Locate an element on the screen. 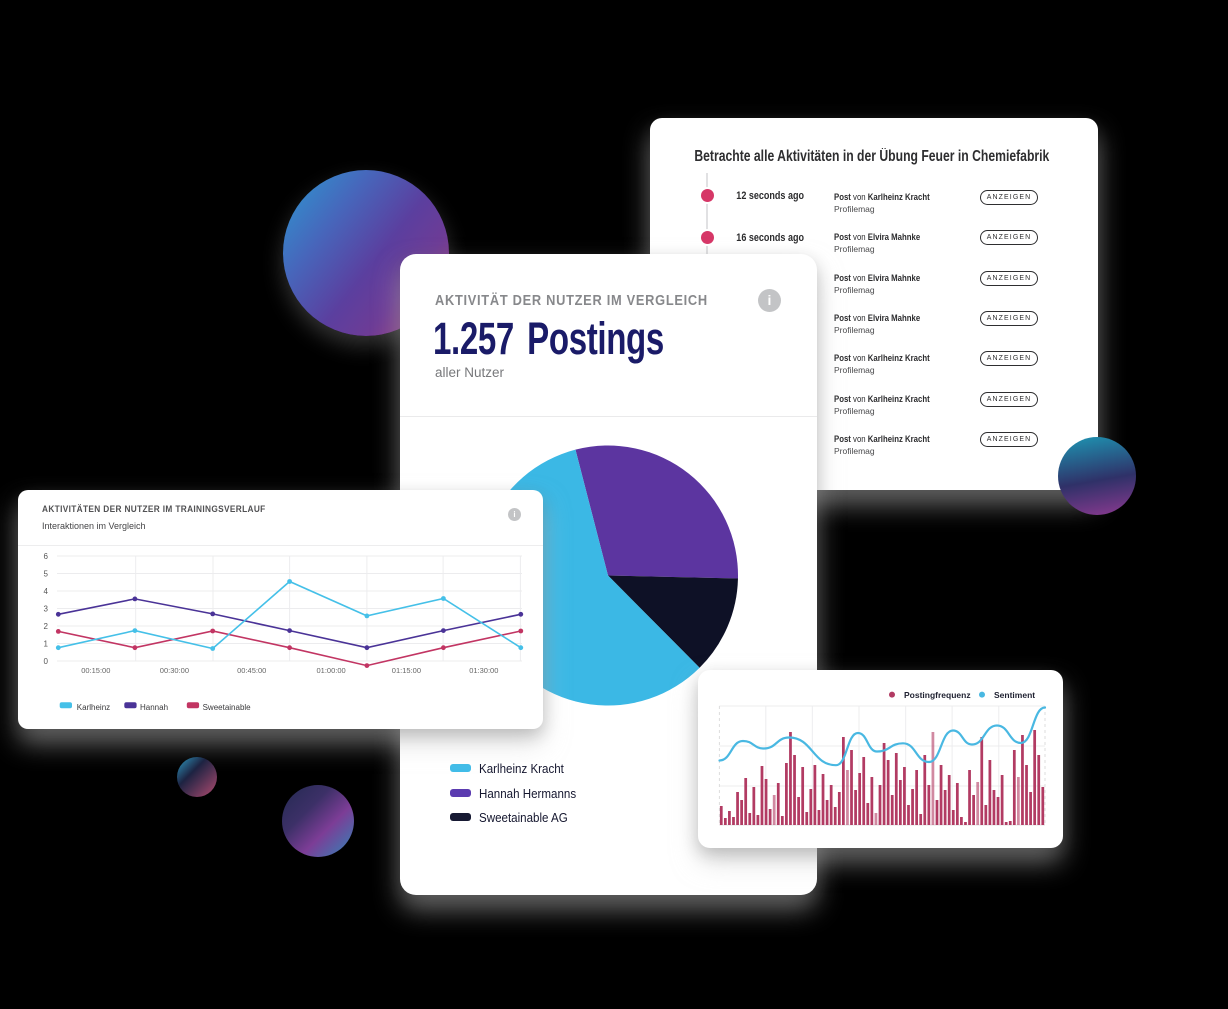 Image resolution: width=1228 pixels, height=1009 pixels. svg-text: 00:45:00 is located at coordinates (251, 670).